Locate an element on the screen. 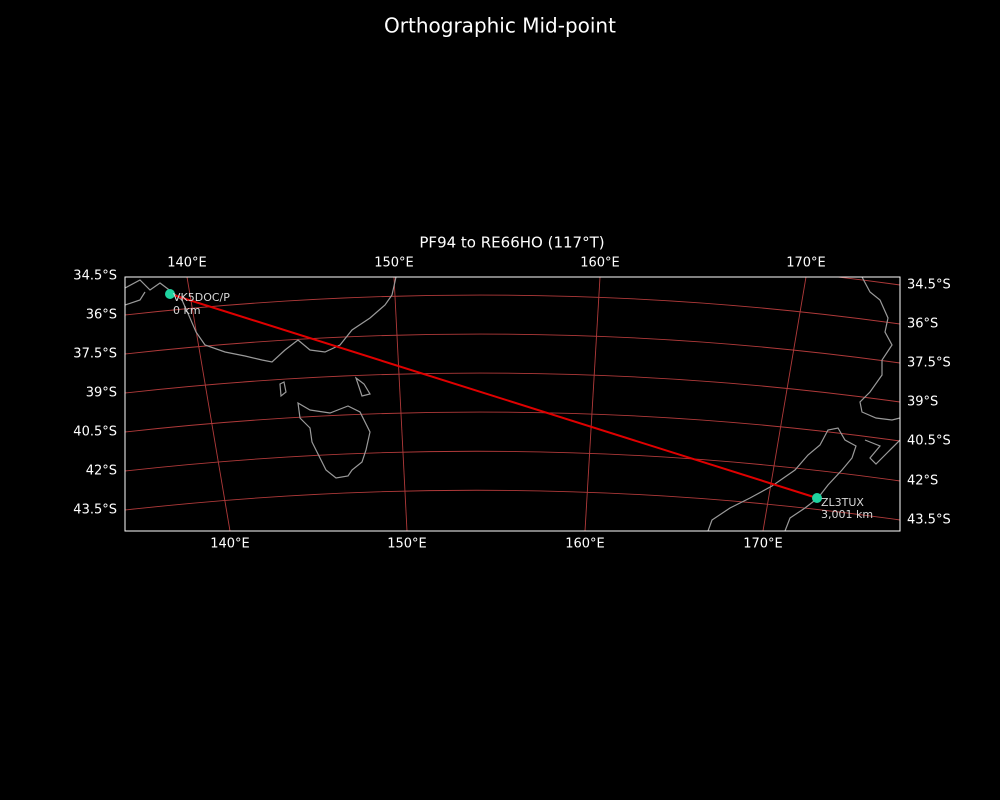 Image resolution: width=1000 pixels, height=800 pixels. lat-label-left: 40.5°S is located at coordinates (95, 432).